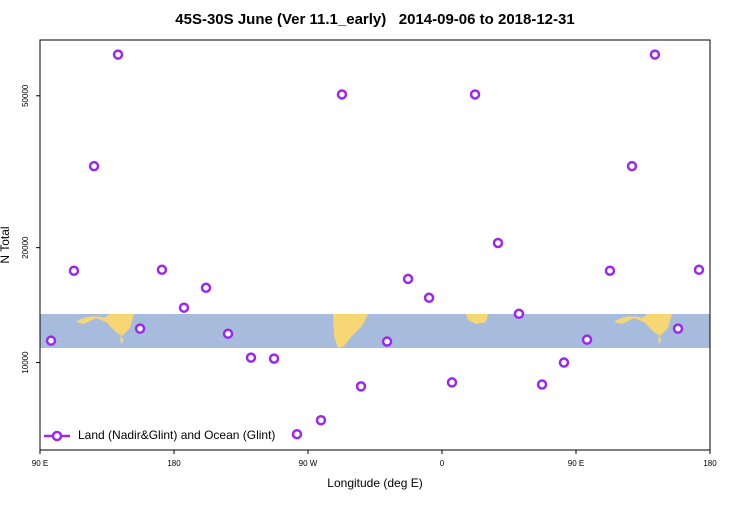 This screenshot has width=750, height=505. What do you see at coordinates (57, 436) in the screenshot?
I see `legend-marker` at bounding box center [57, 436].